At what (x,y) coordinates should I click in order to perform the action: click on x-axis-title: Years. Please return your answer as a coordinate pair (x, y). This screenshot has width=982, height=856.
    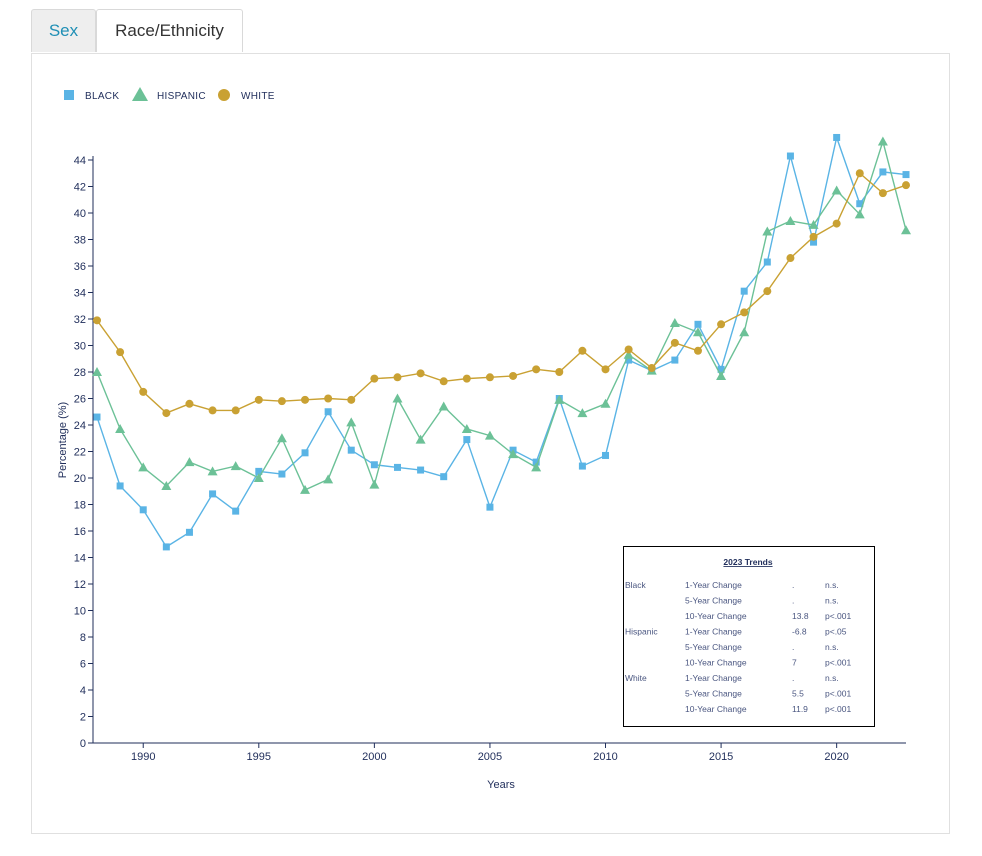
    Looking at the image, I should click on (501, 785).